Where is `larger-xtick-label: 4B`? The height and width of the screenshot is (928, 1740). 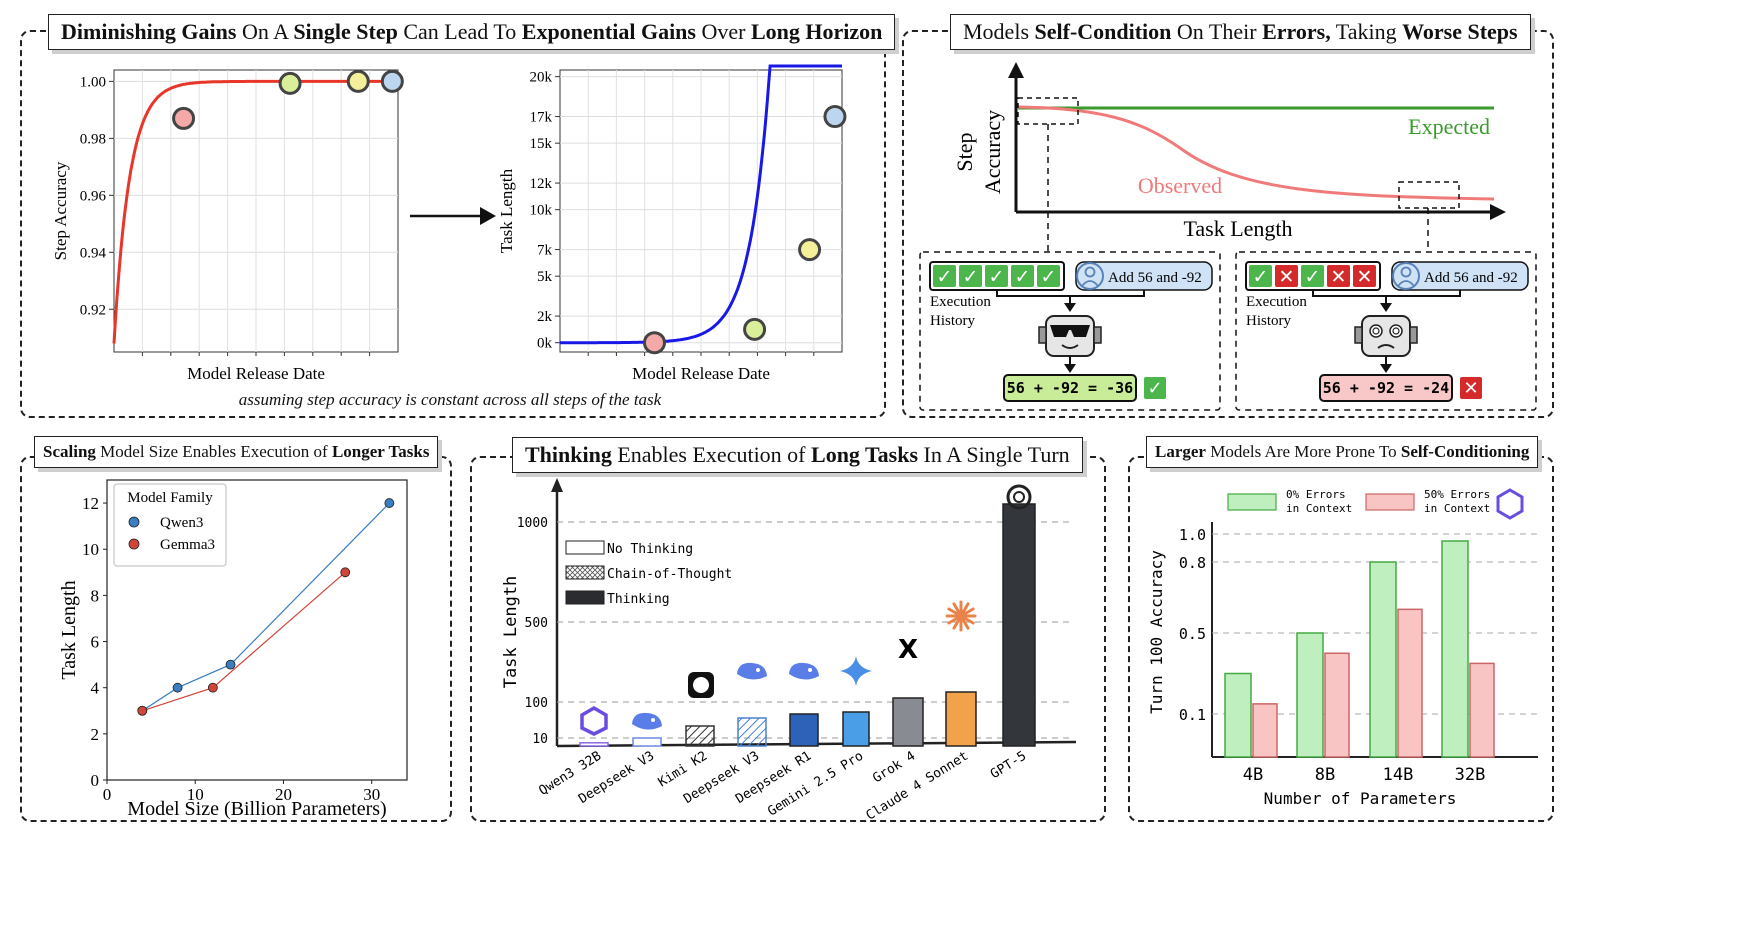 larger-xtick-label: 4B is located at coordinates (1253, 775).